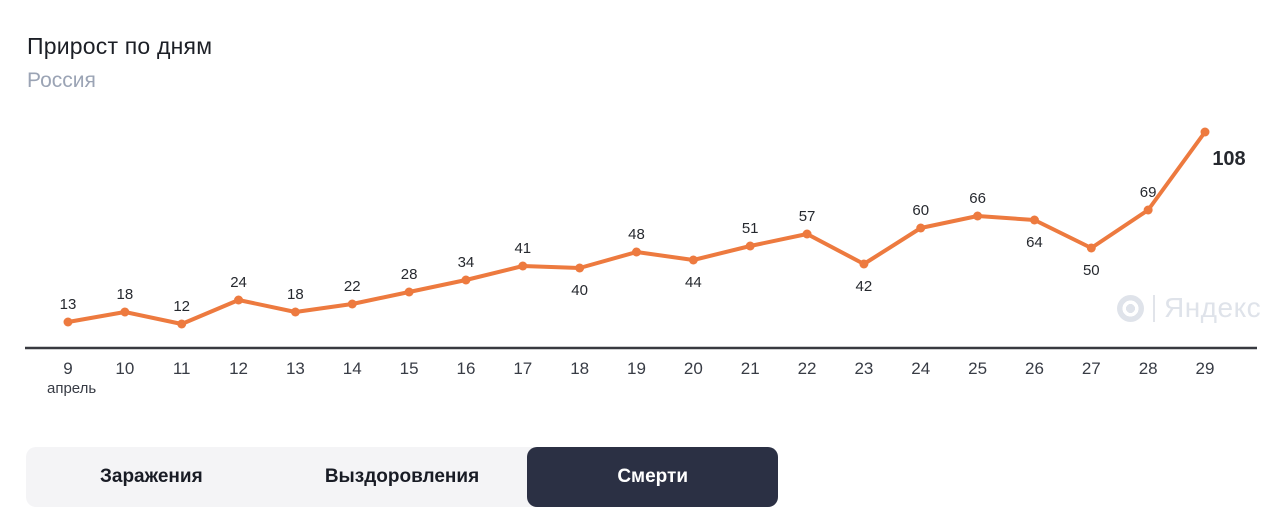 Image resolution: width=1280 pixels, height=524 pixels. I want to click on x-tick-label: 9, so click(67, 368).